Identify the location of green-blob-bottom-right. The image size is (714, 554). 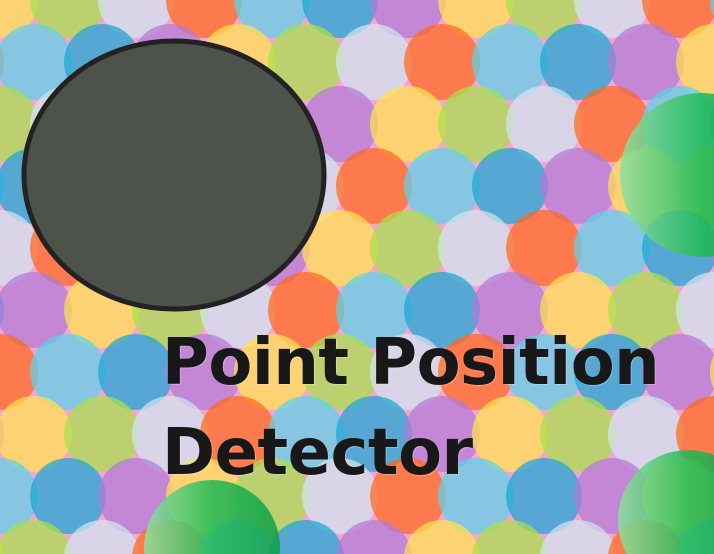
(666, 502).